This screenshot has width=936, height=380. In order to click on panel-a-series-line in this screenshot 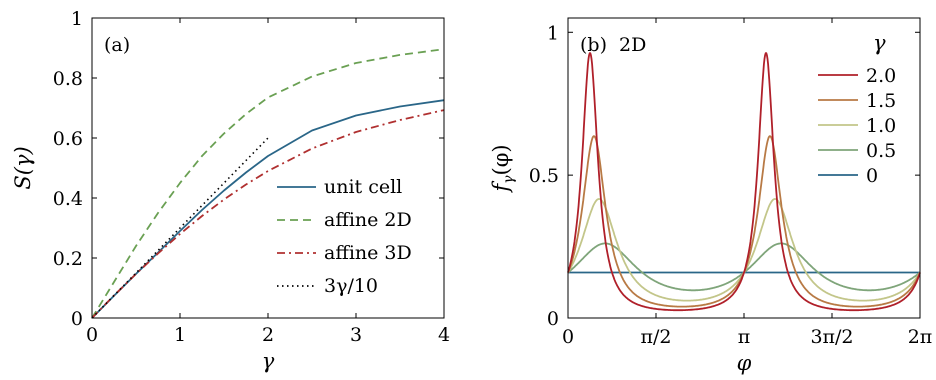, I will do `click(180, 228)`.